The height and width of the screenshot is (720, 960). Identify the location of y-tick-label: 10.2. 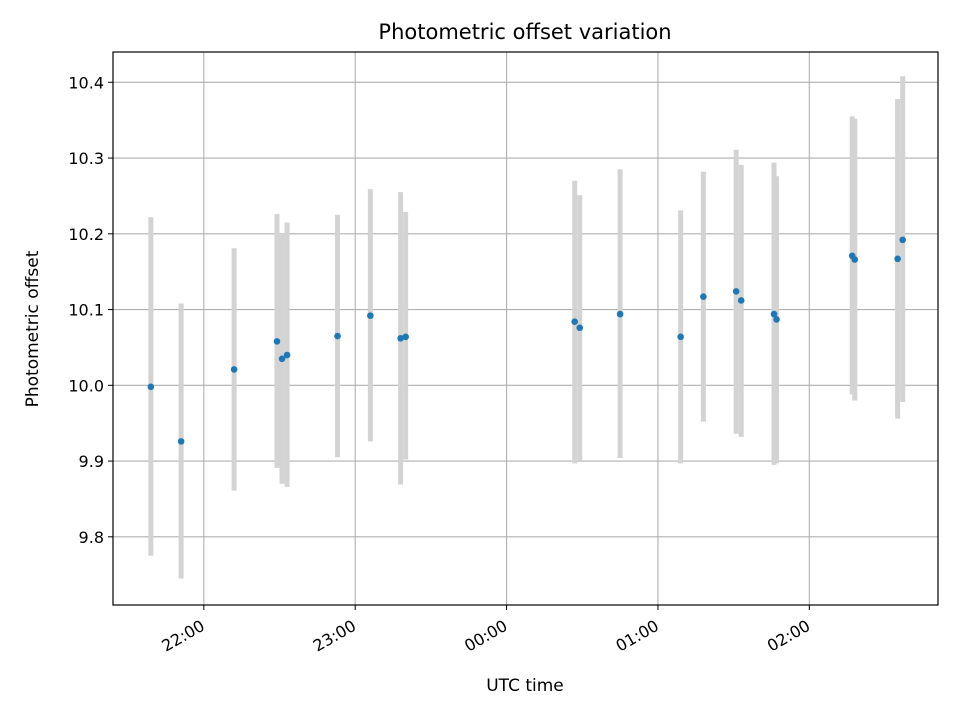
(86, 234).